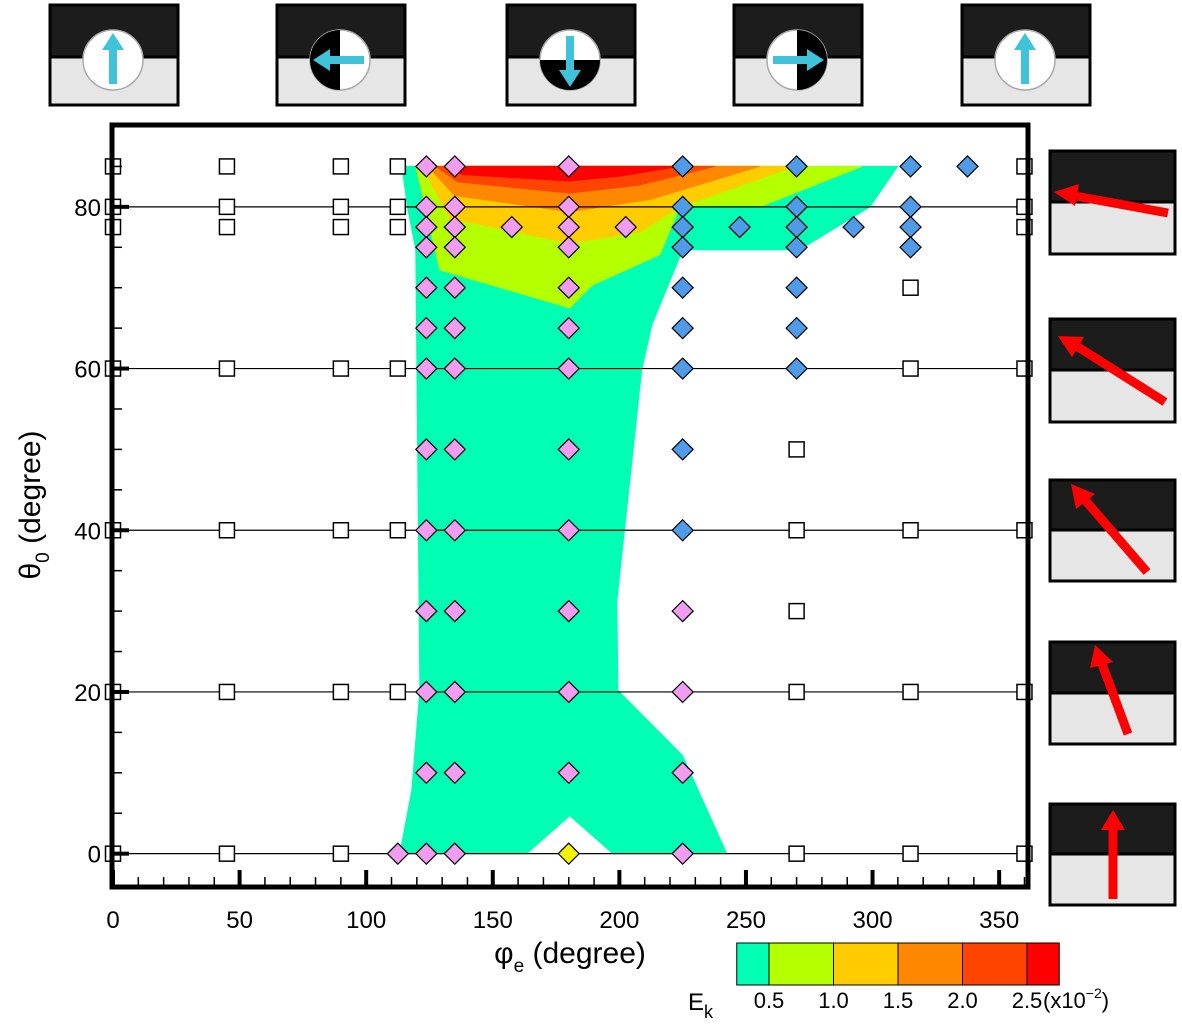 This screenshot has width=1182, height=1034. Describe the element at coordinates (519, 966) in the screenshot. I see `x-label-sub: e` at that location.